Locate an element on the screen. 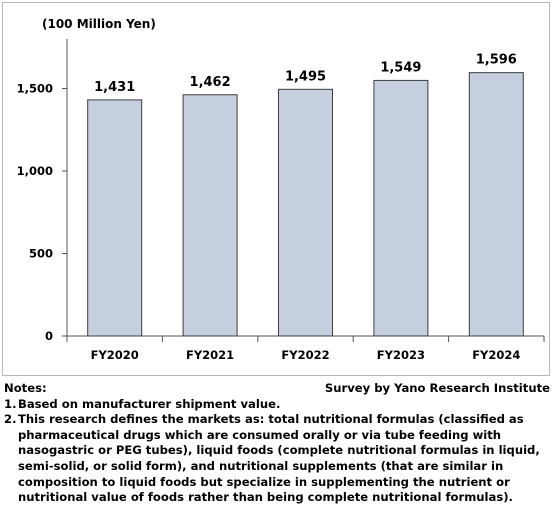 The image size is (554, 514). x-tick-label: FY2021 is located at coordinates (210, 355).